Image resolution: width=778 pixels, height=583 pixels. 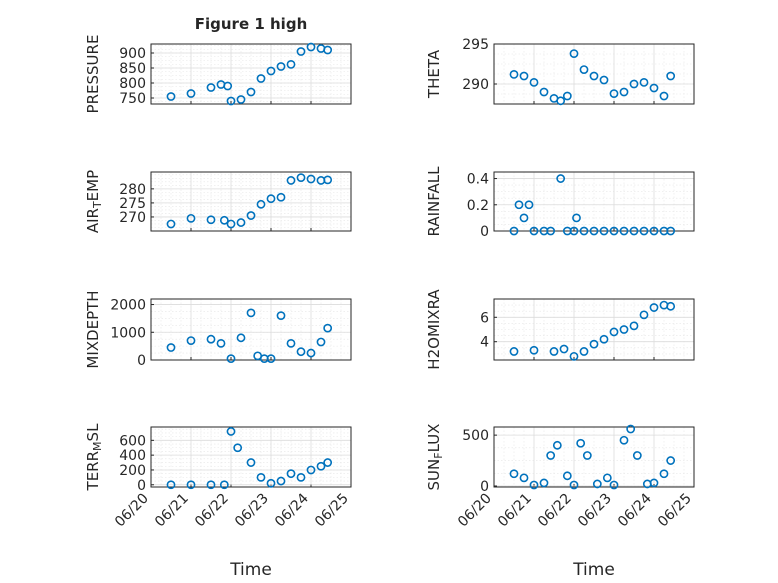 What do you see at coordinates (132, 456) in the screenshot?
I see `y-tick-label: 400` at bounding box center [132, 456].